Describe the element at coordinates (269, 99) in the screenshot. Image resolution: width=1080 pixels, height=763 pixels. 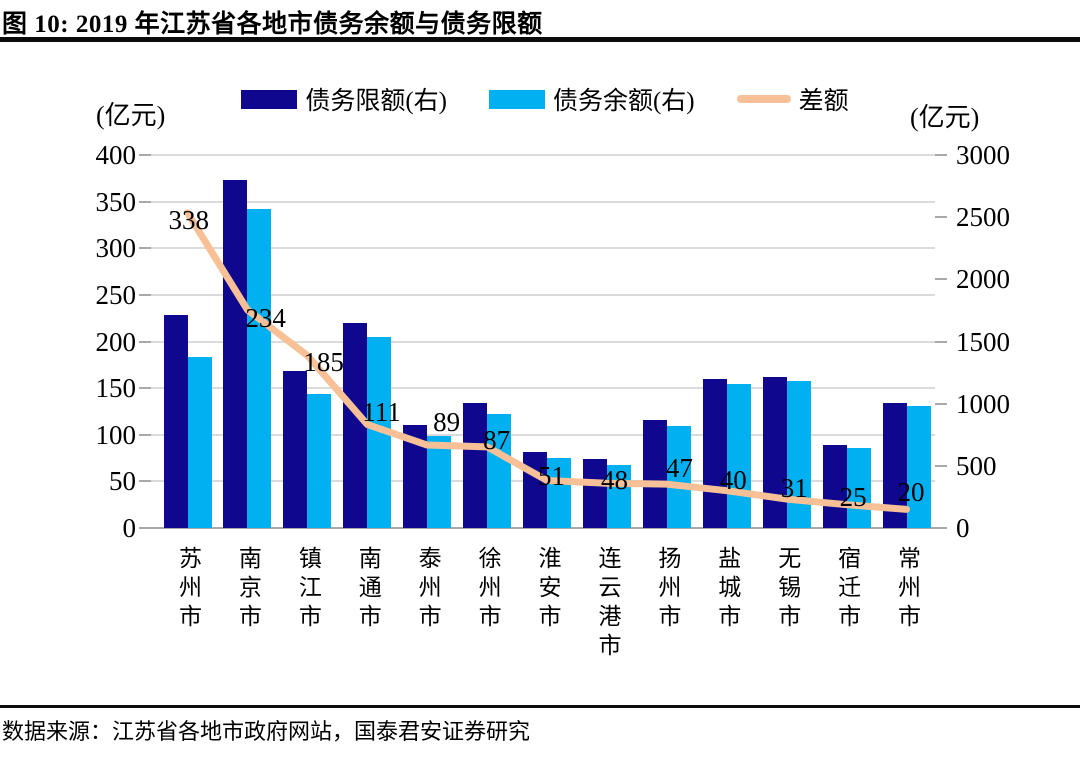
I see `legend-swatch-limit` at that location.